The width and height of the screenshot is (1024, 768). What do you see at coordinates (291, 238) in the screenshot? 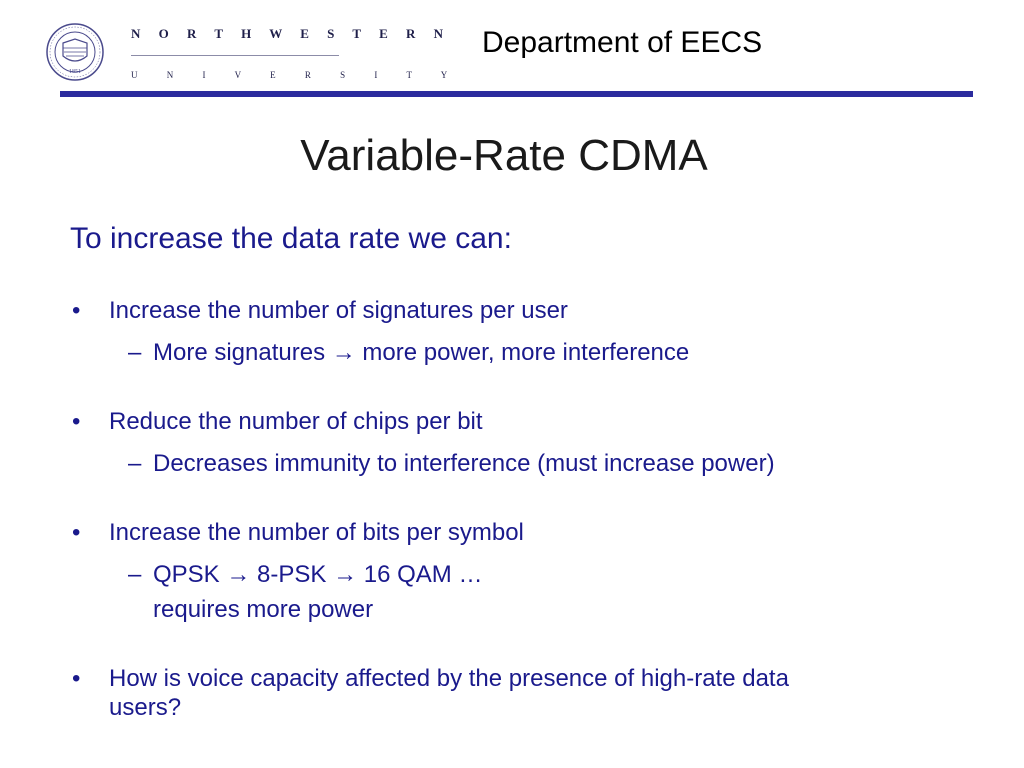
I see `intro-text: To increase the data rate we can:` at bounding box center [291, 238].